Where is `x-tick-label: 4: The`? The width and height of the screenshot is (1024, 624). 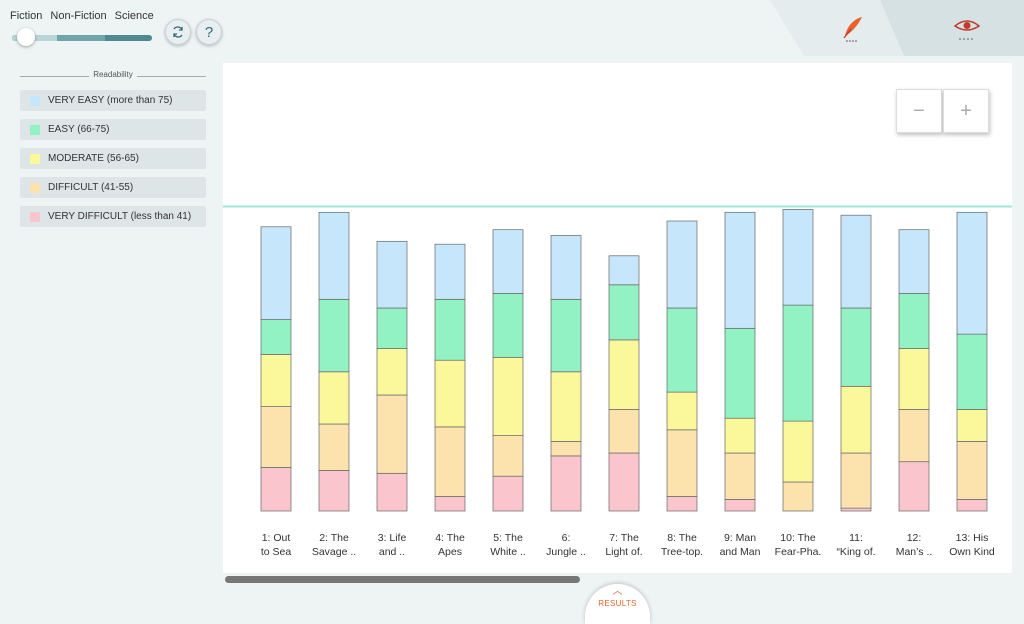 x-tick-label: 4: The is located at coordinates (450, 538).